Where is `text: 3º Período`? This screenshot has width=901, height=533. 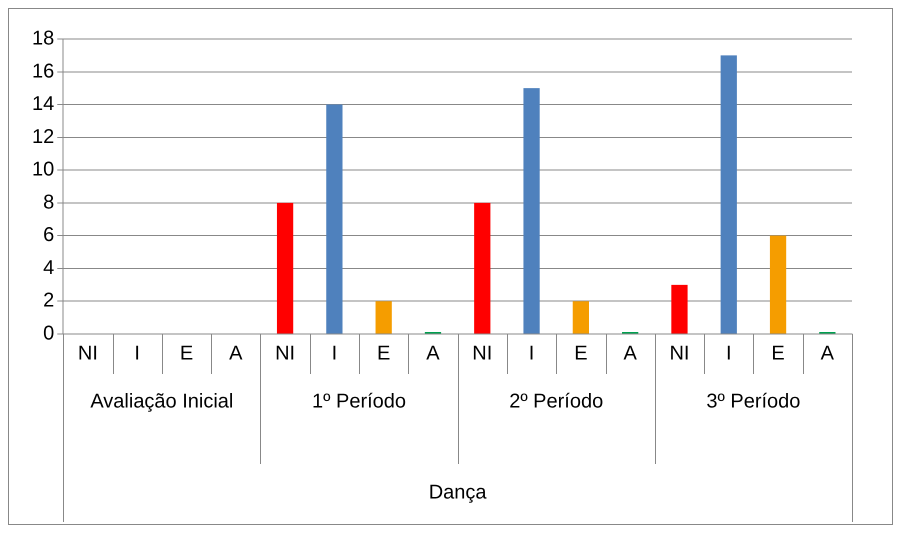 text: 3º Período is located at coordinates (753, 401).